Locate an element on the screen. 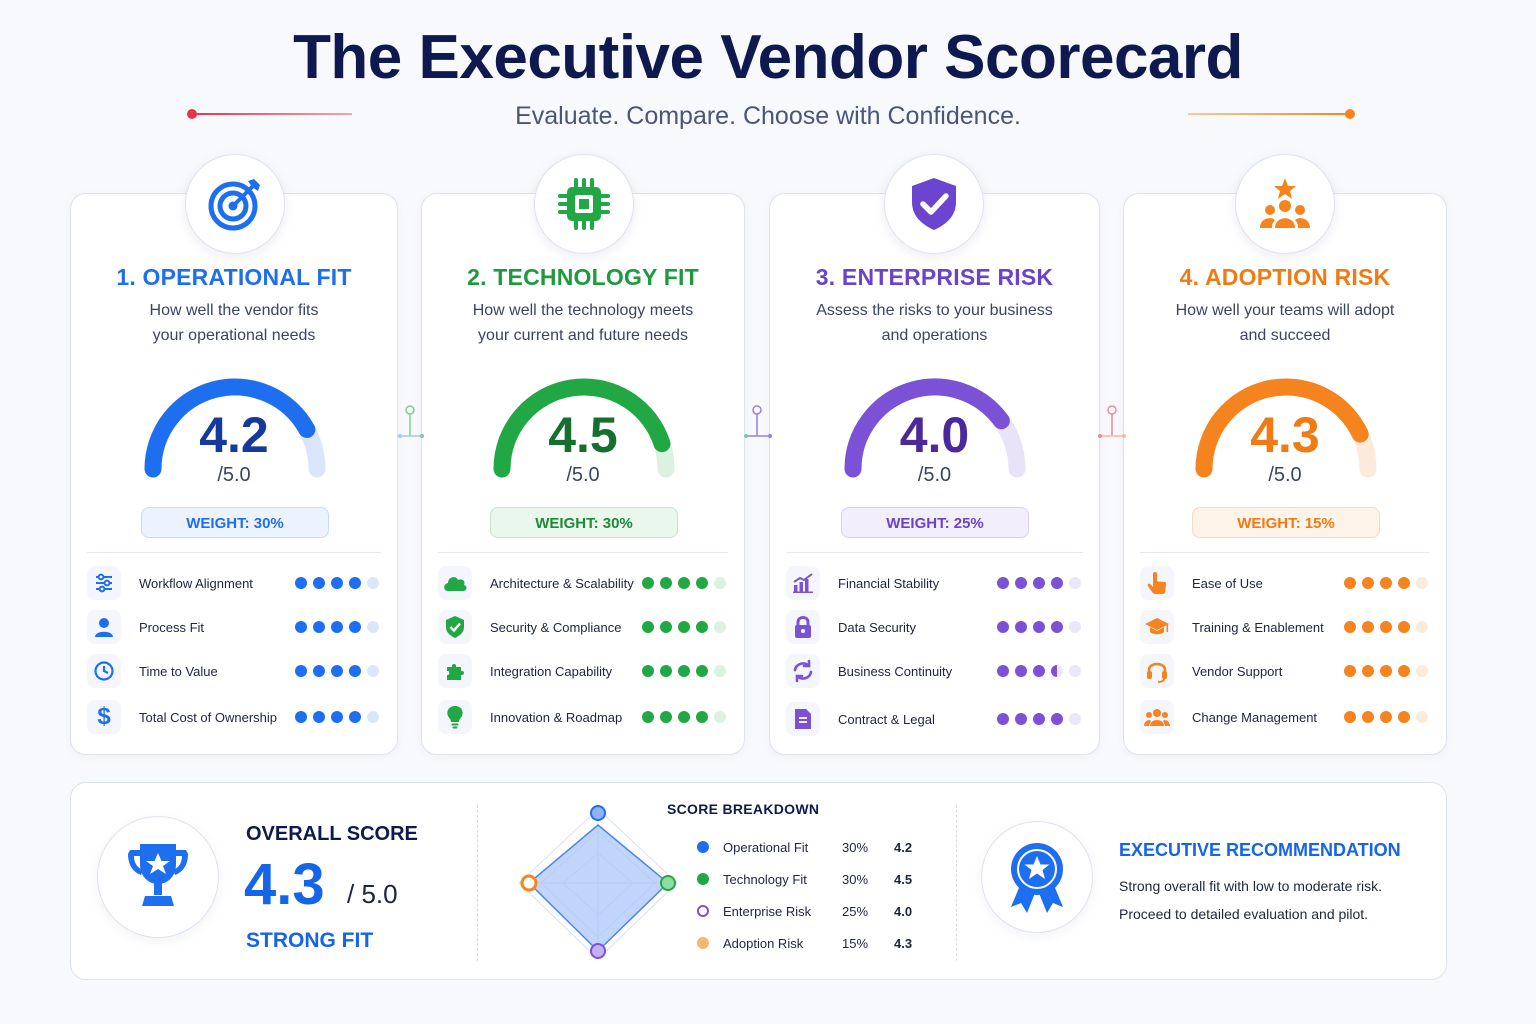 The image size is (1536, 1024). criterion-row: Change Management is located at coordinates (1284, 717).